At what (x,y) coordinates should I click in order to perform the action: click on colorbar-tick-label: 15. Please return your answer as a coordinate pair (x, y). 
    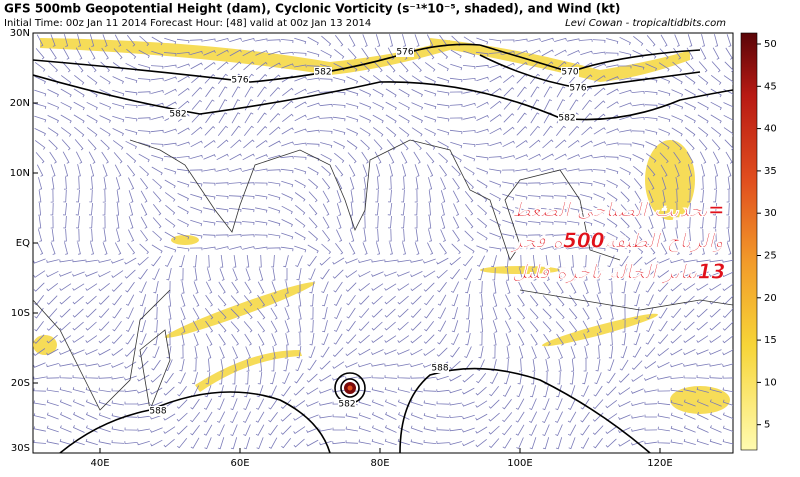
    Looking at the image, I should click on (770, 340).